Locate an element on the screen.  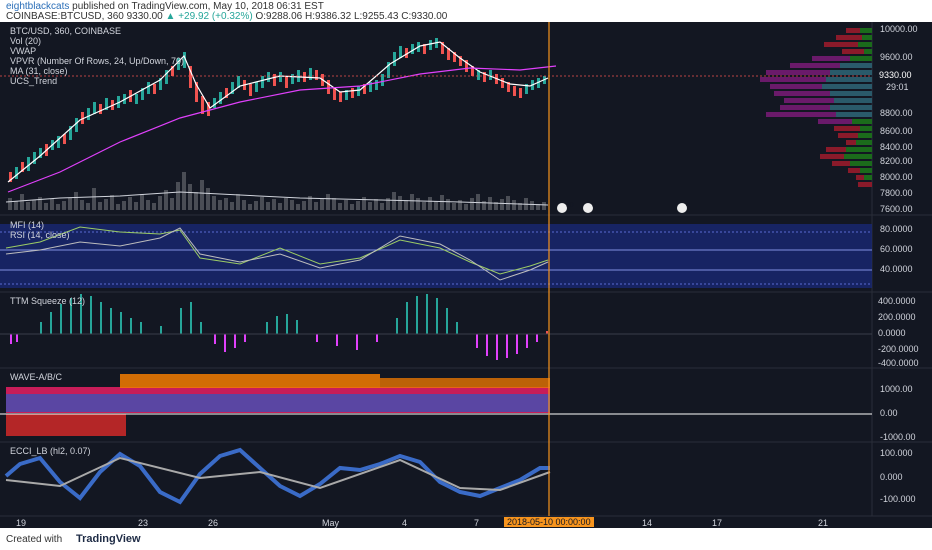
time-tick: 21 is located at coordinates (823, 523).